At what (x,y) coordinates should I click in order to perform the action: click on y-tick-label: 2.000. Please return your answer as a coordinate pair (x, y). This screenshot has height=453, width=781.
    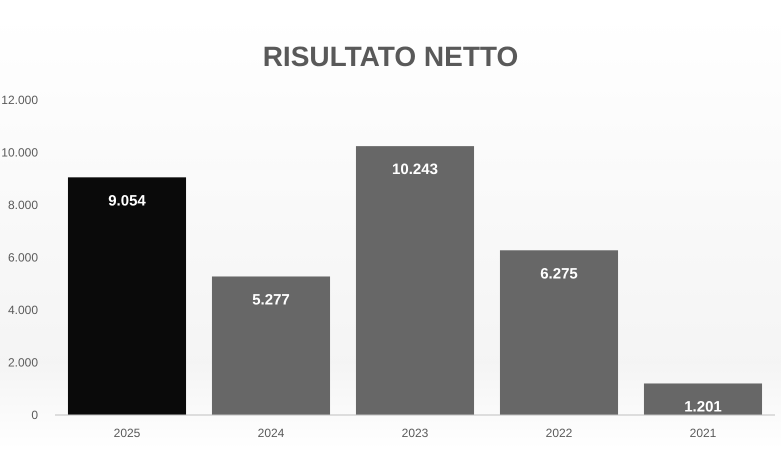
    Looking at the image, I should click on (23, 363).